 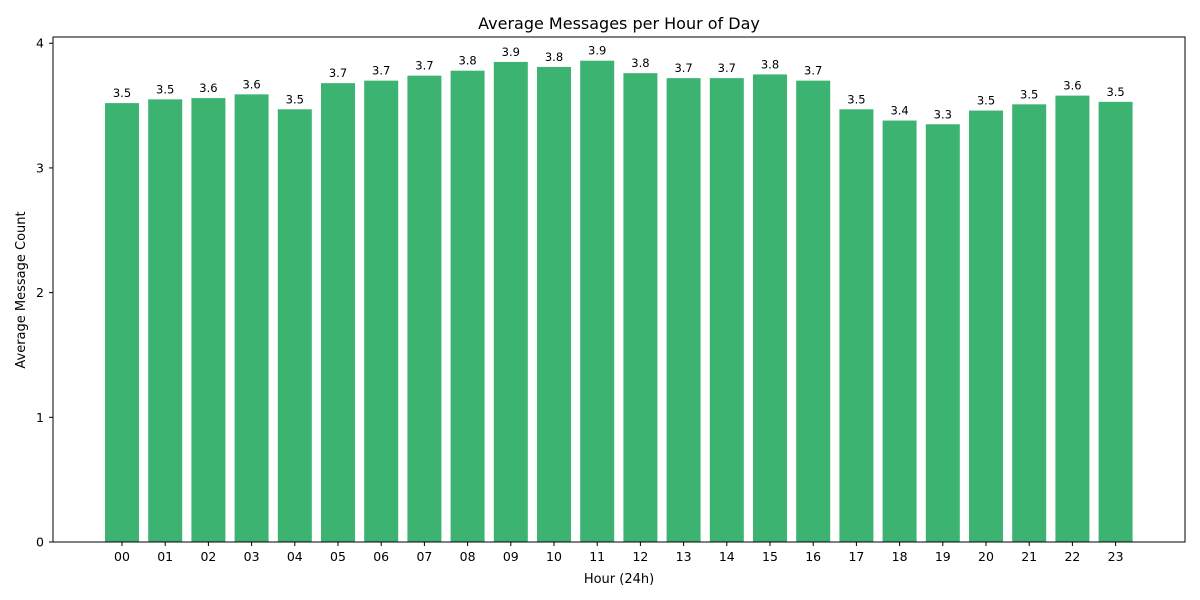 What do you see at coordinates (986, 101) in the screenshot?
I see `data-label-20: 3.5` at bounding box center [986, 101].